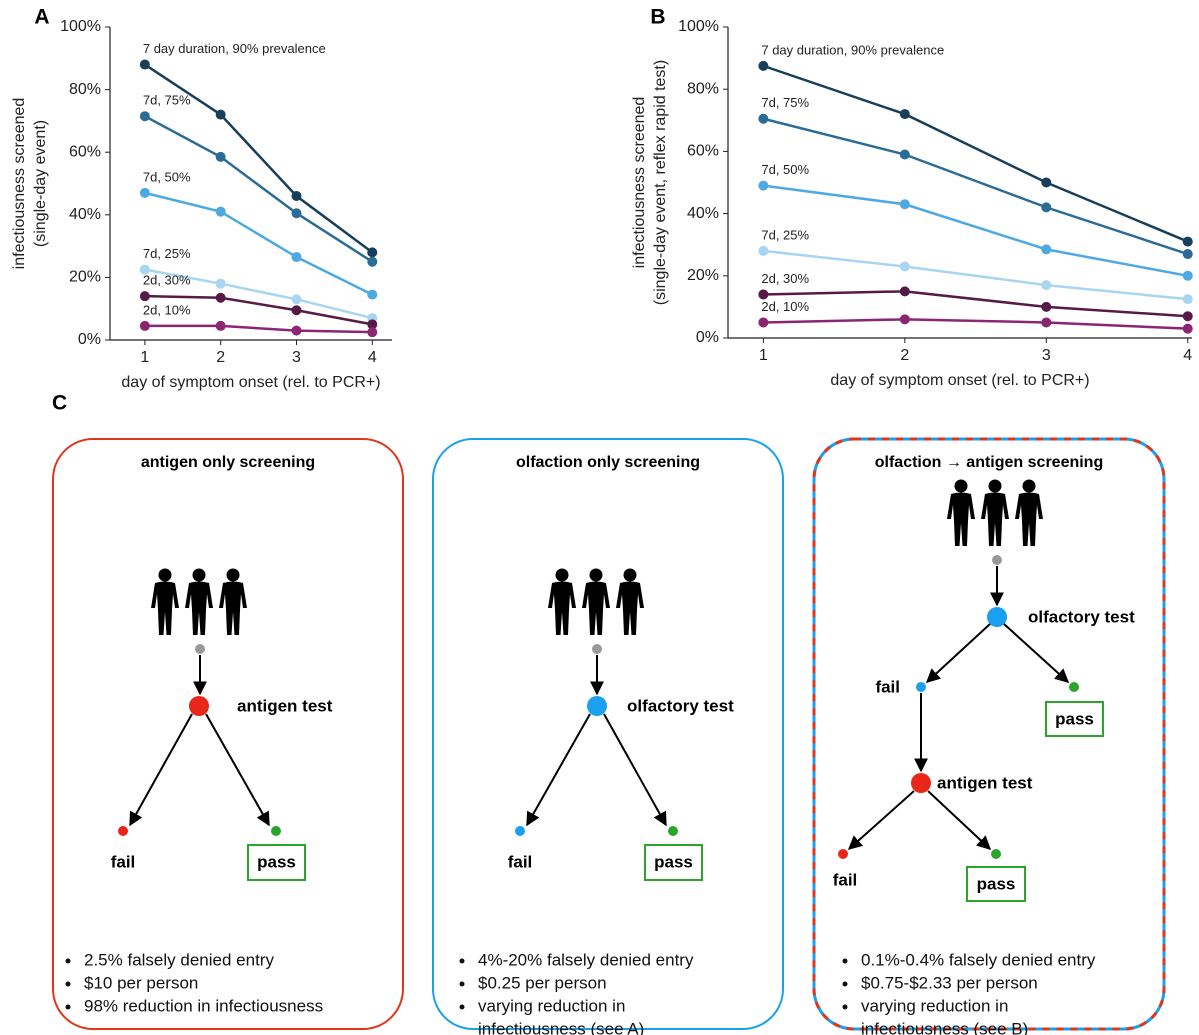 The height and width of the screenshot is (1035, 1199). I want to click on panel-title: olfaction → antigen screening, so click(989, 462).